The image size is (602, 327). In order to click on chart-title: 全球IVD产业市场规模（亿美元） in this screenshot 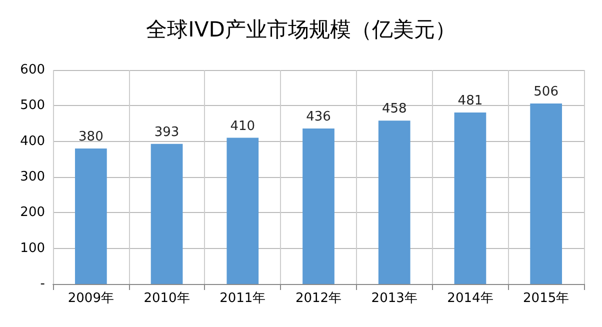, I will do `click(301, 30)`.